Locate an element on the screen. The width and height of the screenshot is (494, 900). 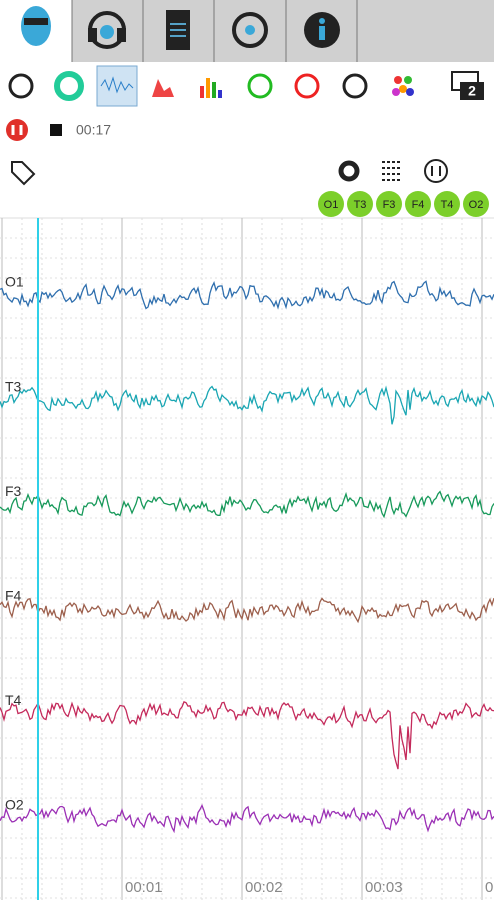
badge-box is located at coordinates (472, 91).